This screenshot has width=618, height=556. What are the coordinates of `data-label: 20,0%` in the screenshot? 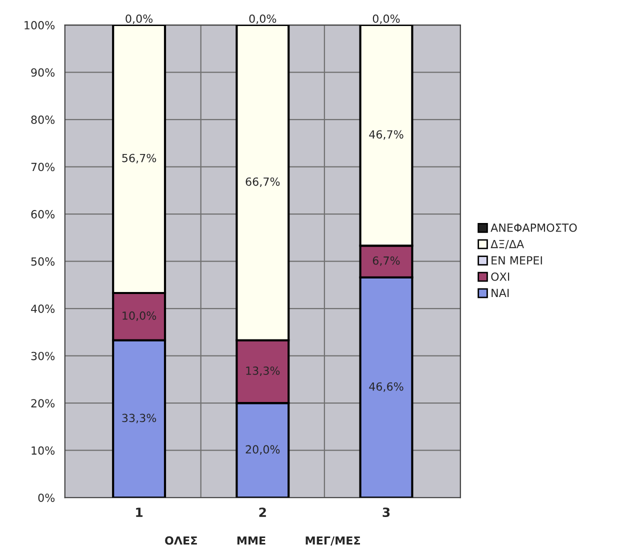 It's located at (263, 450).